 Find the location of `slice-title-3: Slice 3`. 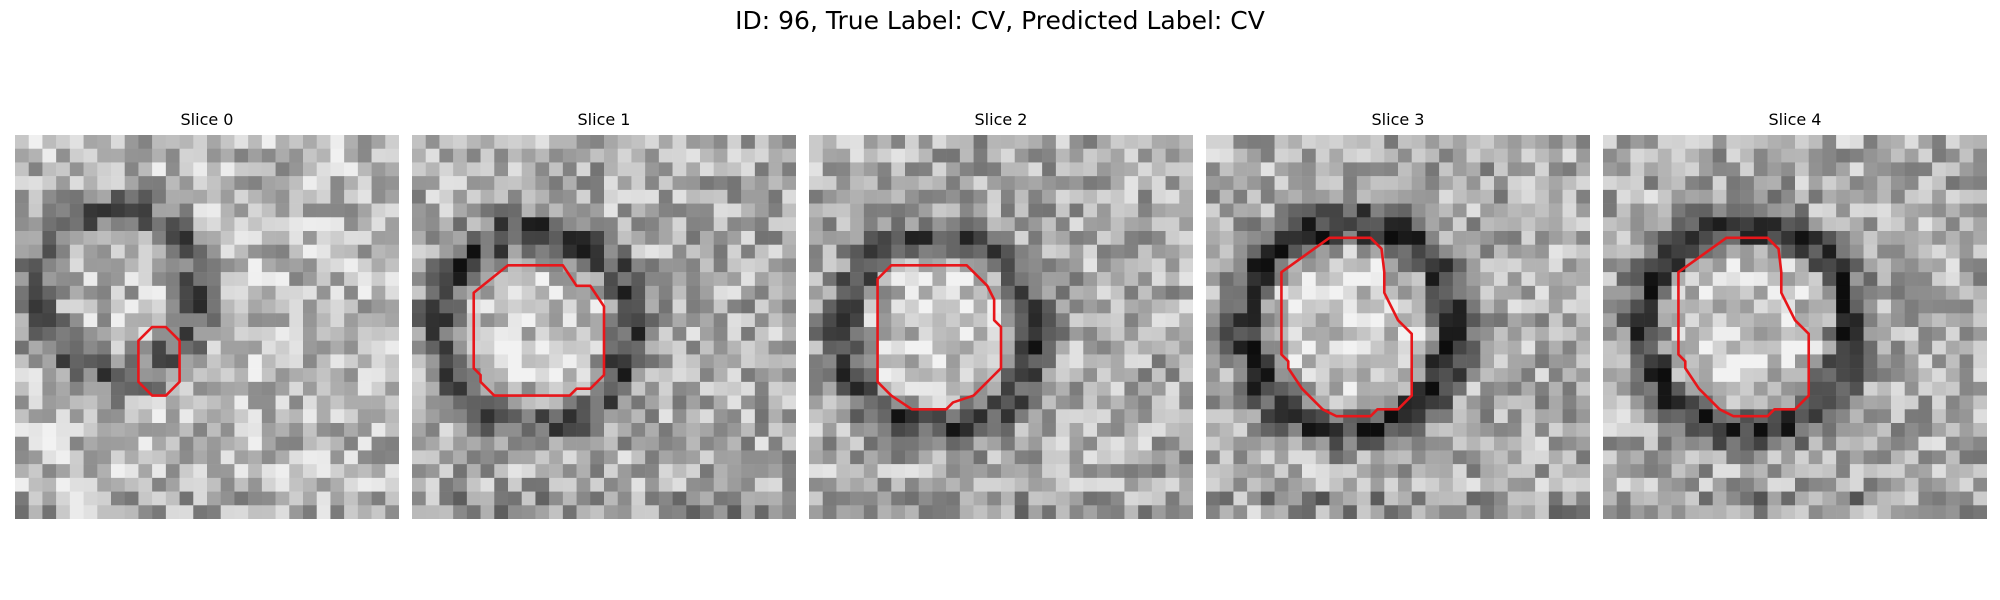

slice-title-3: Slice 3 is located at coordinates (1398, 119).